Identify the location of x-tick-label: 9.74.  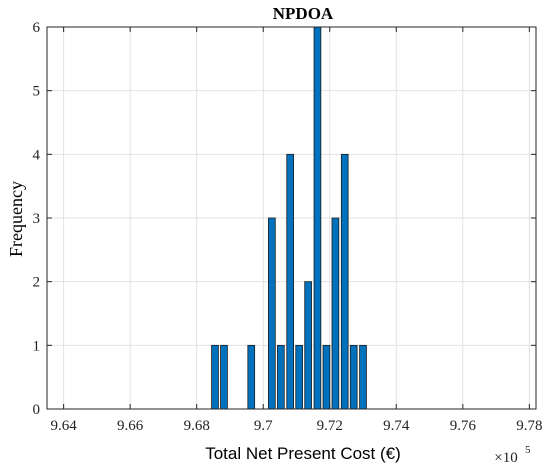
(396, 426).